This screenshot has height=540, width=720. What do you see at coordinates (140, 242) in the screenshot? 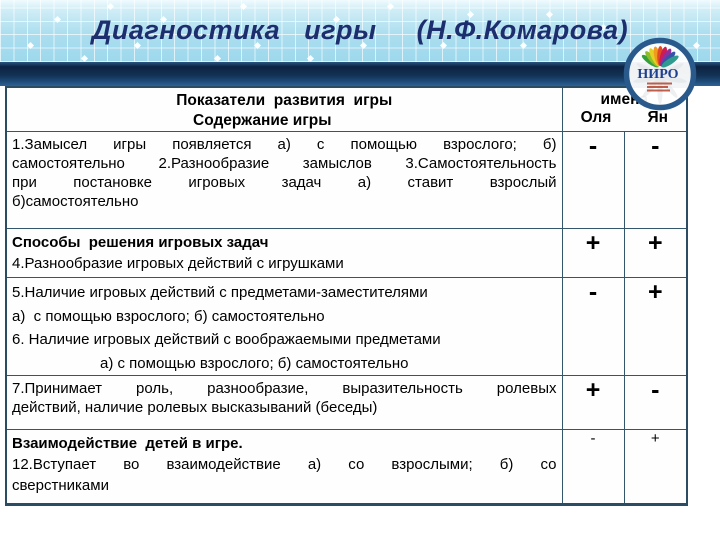
I see `row-text-line: Способы решения игровых задач` at bounding box center [140, 242].